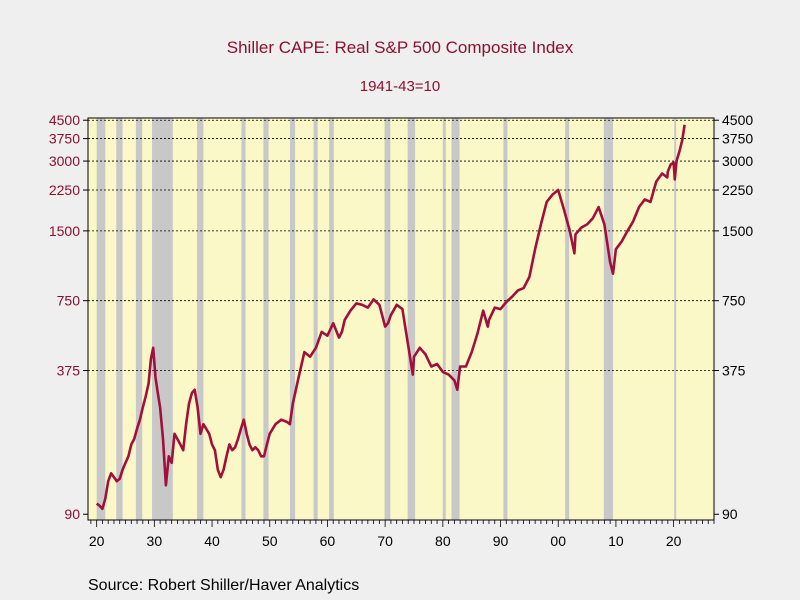  I want to click on y-tick-label-right: 2250, so click(737, 190).